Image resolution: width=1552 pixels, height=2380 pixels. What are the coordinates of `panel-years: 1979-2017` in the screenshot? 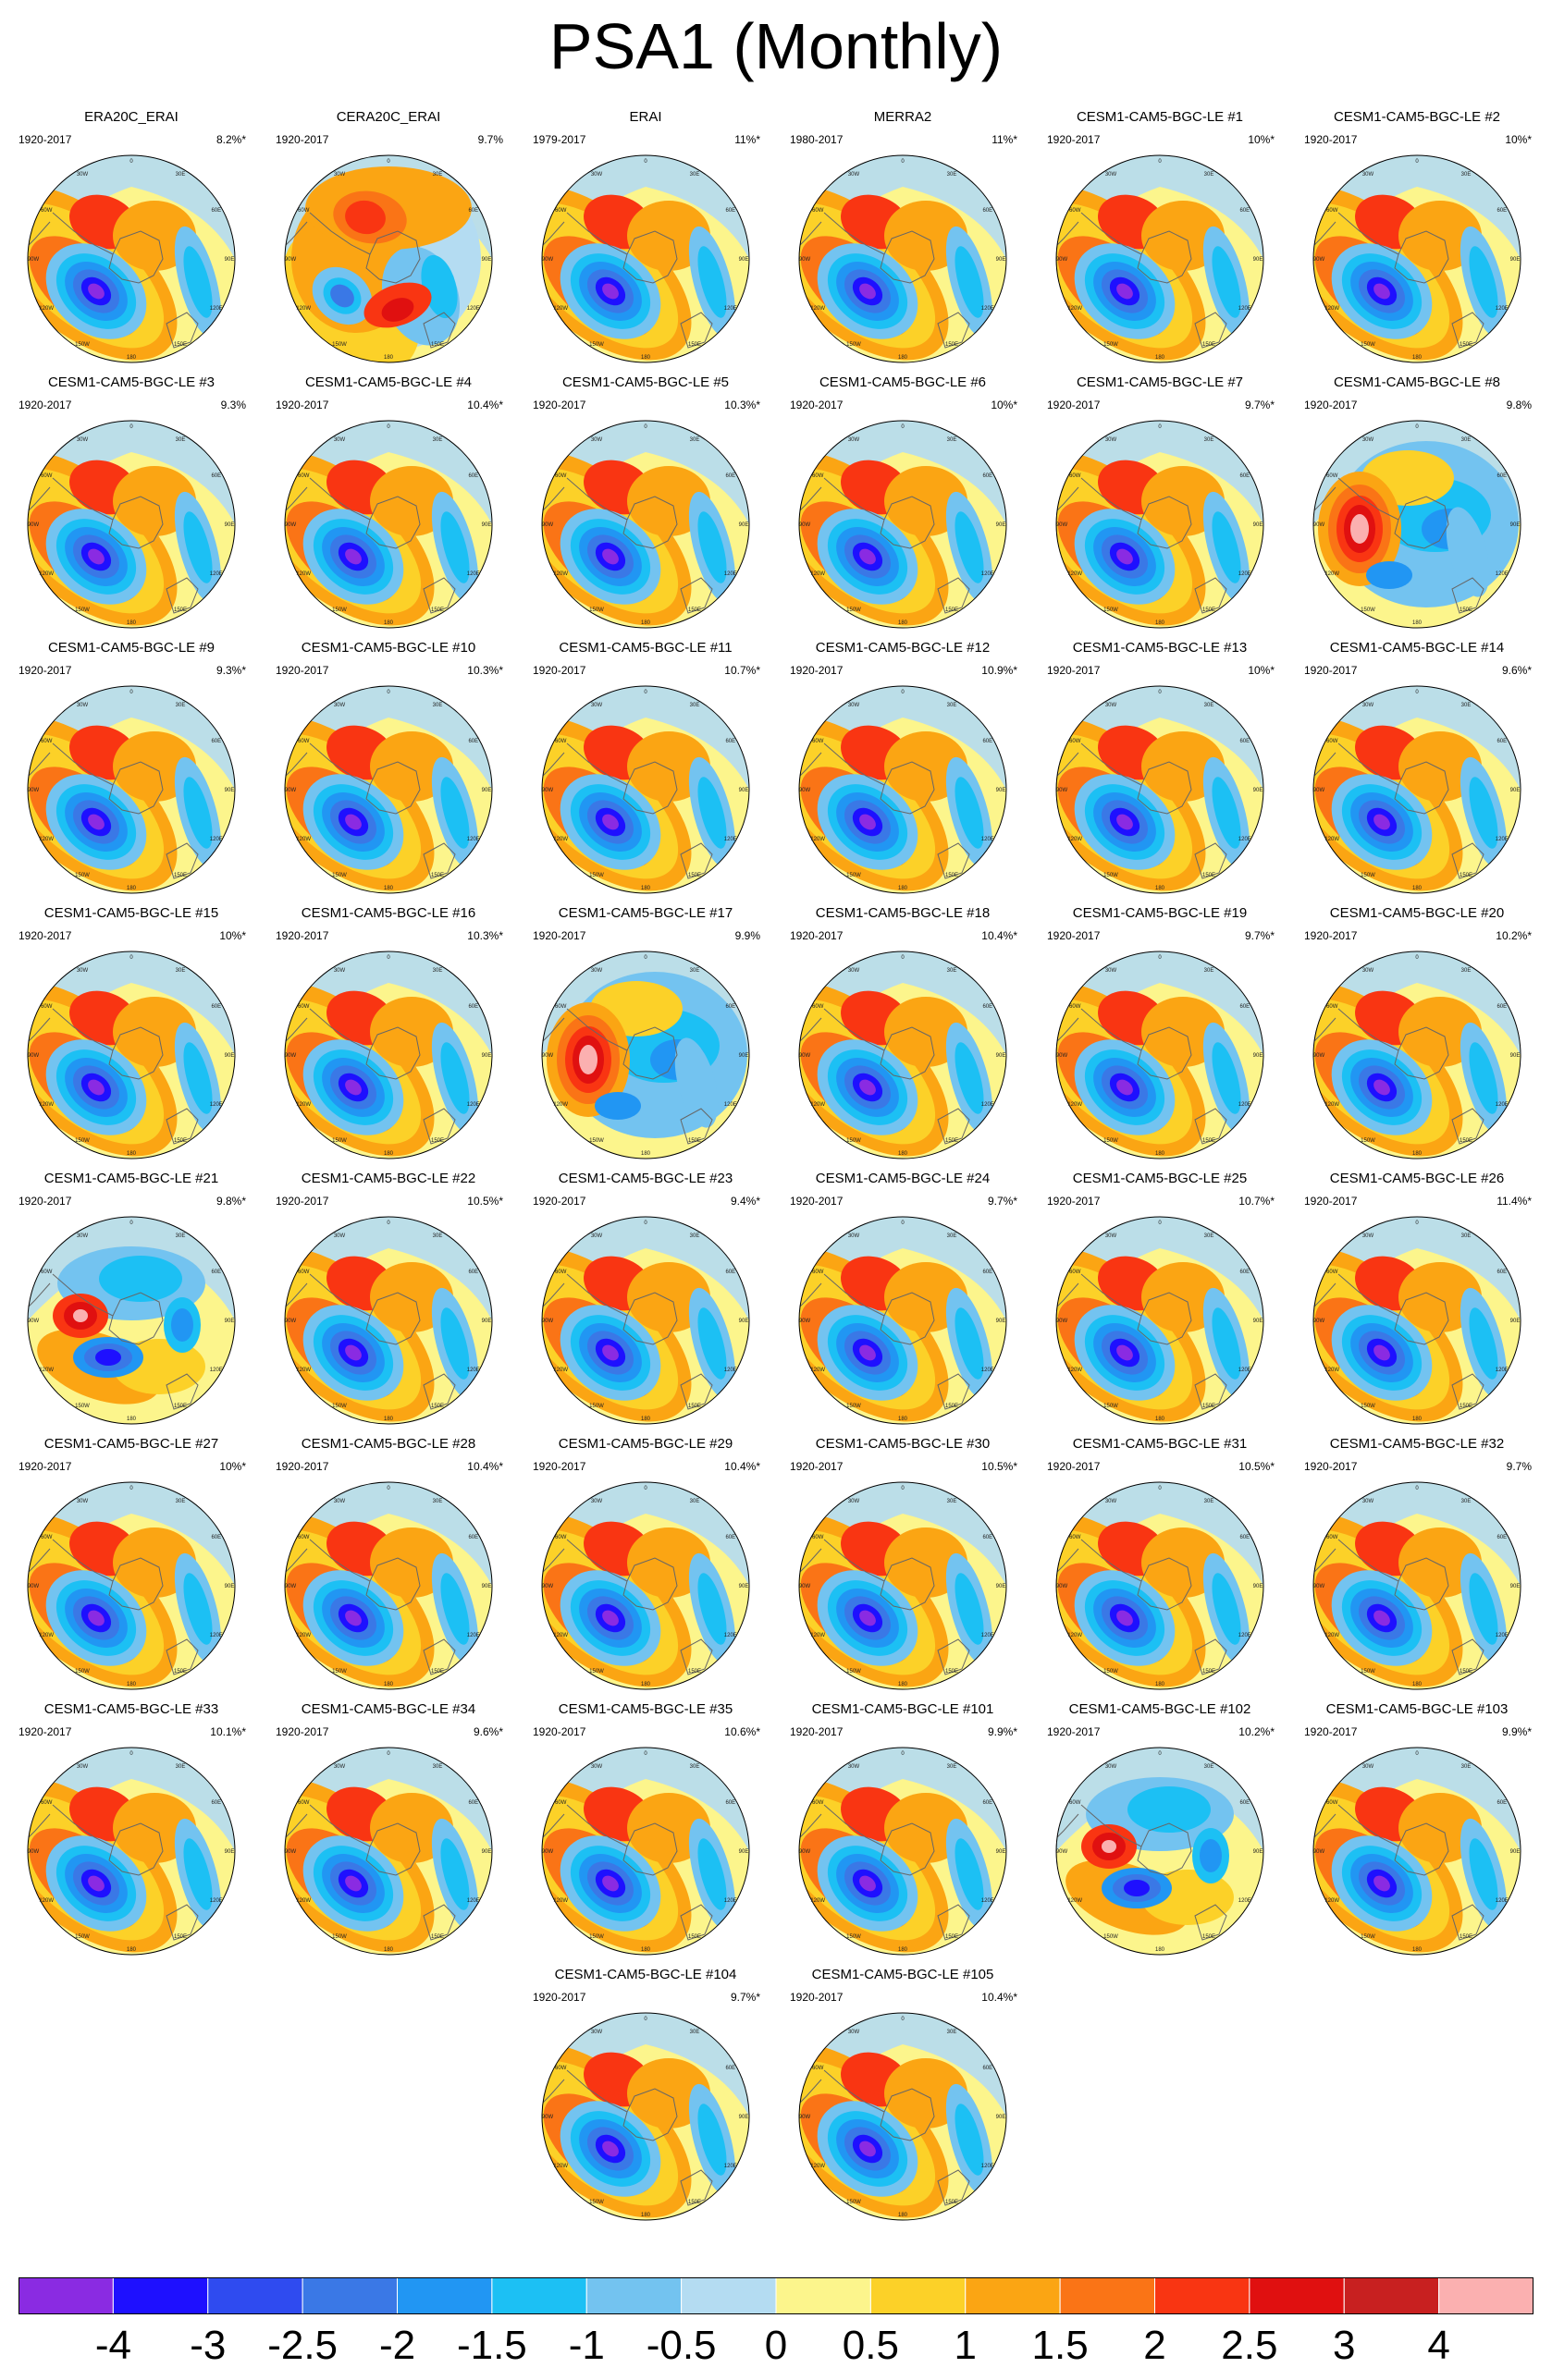 It's located at (559, 139).